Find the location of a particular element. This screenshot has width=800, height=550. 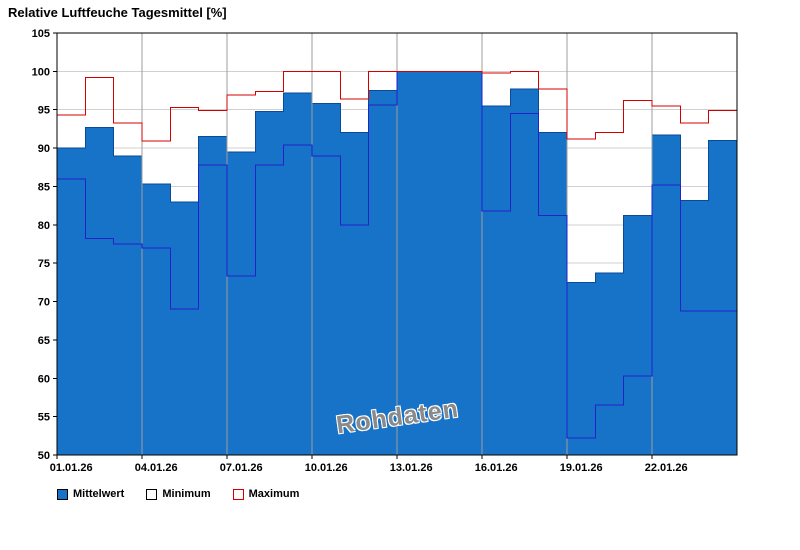

legend: Mittelwert Minimum Maximum is located at coordinates (178, 494).